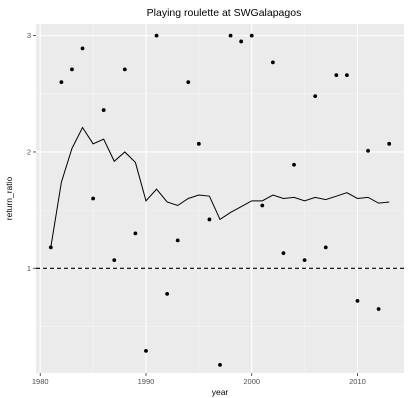  I want to click on y-tick-label: 3, so click(29, 35).